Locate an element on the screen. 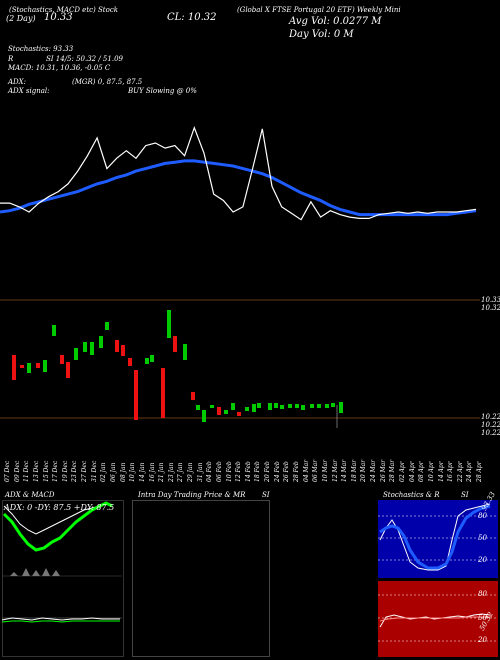  date-label: 06 Feb is located at coordinates (219, 471).